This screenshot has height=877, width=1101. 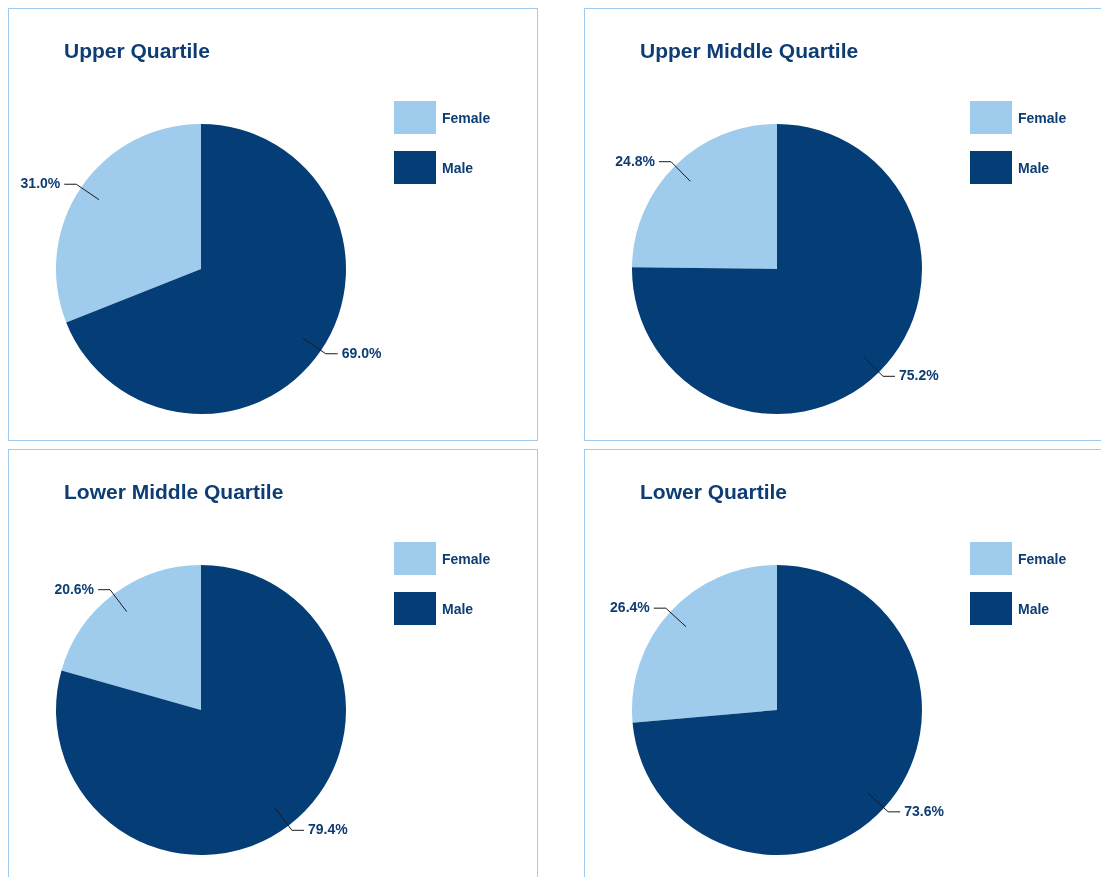 What do you see at coordinates (635, 160) in the screenshot?
I see `data-label: 24.8%` at bounding box center [635, 160].